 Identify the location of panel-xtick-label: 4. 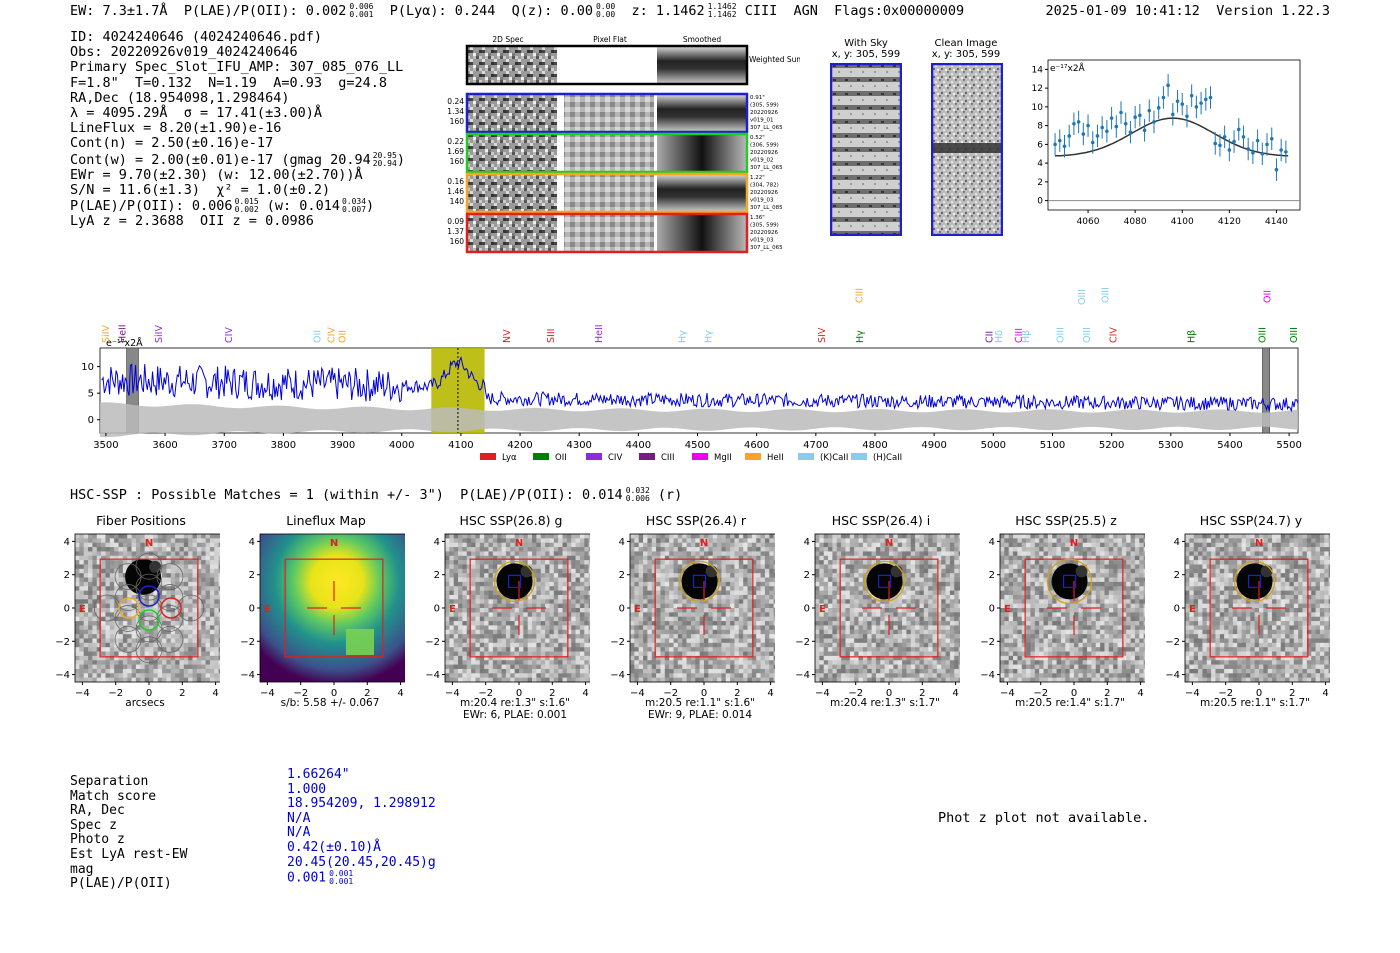
(1140, 693).